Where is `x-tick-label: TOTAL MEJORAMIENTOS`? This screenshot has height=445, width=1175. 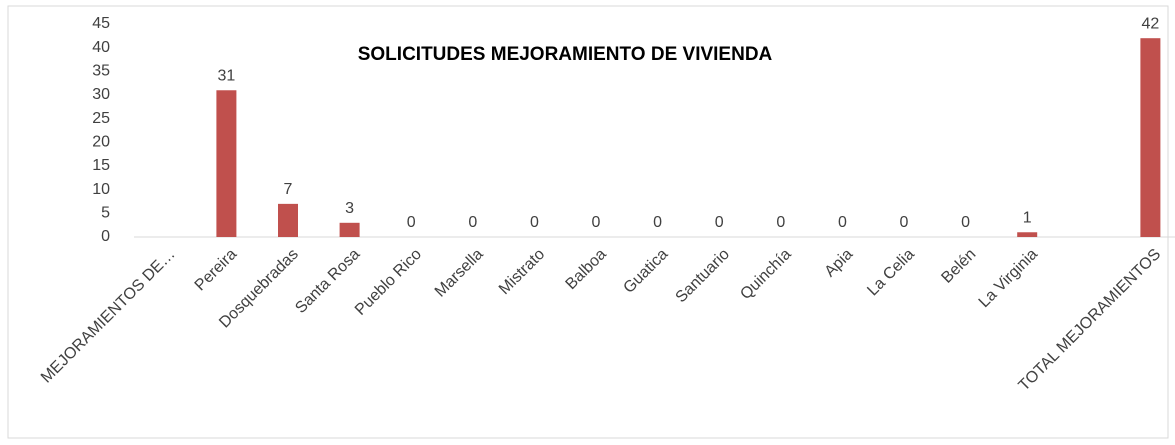
x-tick-label: TOTAL MEJORAMIENTOS is located at coordinates (1090, 320).